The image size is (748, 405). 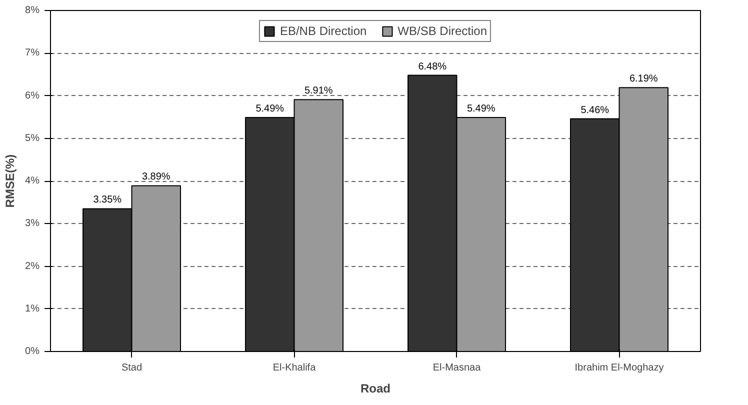 What do you see at coordinates (156, 177) in the screenshot?
I see `data-label: 3.89%` at bounding box center [156, 177].